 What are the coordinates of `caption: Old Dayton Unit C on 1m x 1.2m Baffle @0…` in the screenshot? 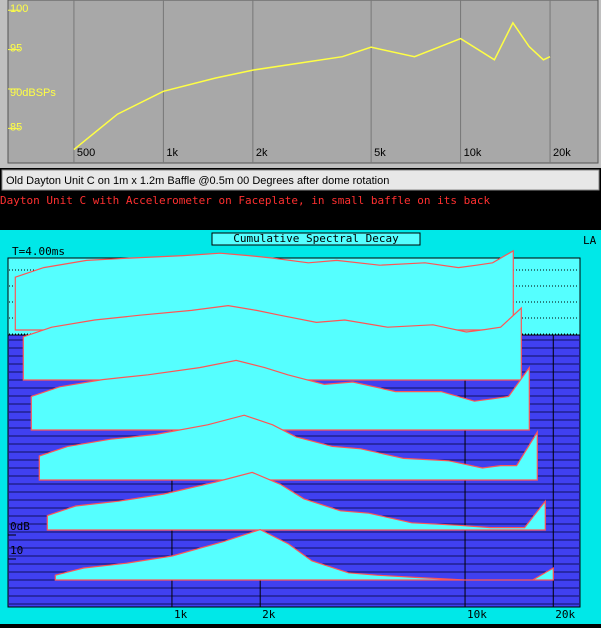 It's located at (197, 181).